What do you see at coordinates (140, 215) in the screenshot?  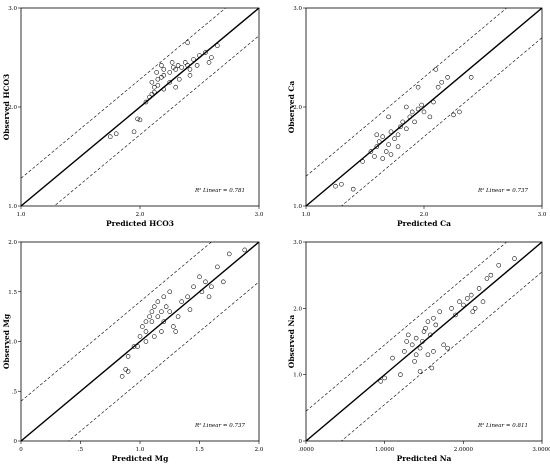 I see `x-tick-label: 2.0` at bounding box center [140, 215].